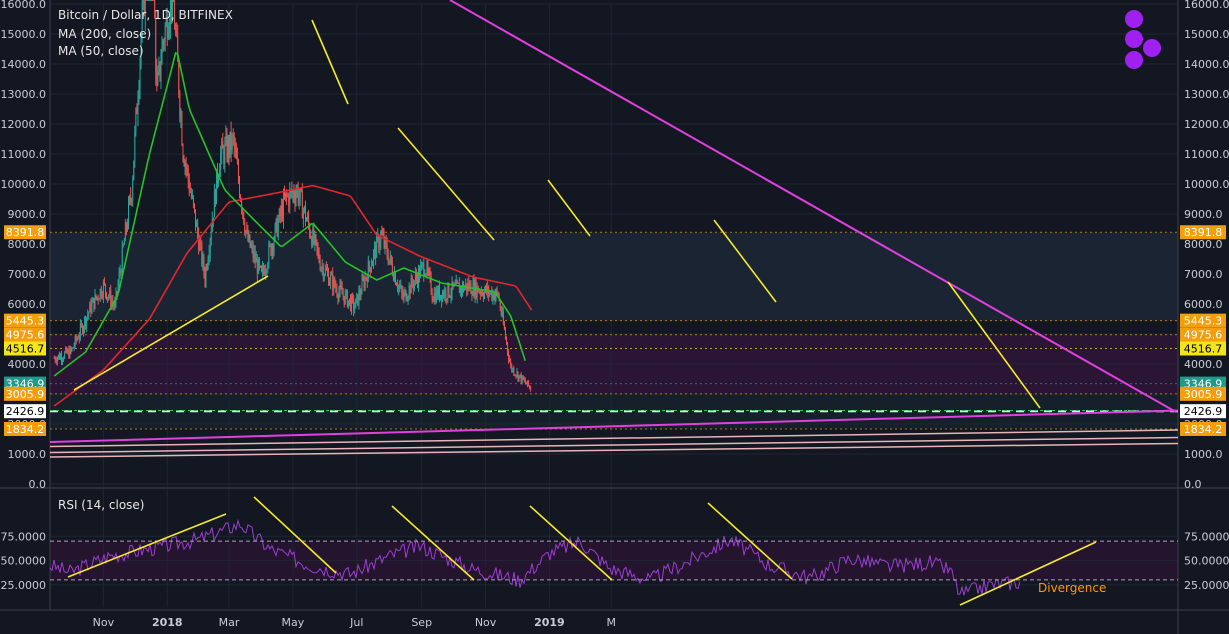  Describe the element at coordinates (535, 557) in the screenshot. I see `rsi-line` at that location.